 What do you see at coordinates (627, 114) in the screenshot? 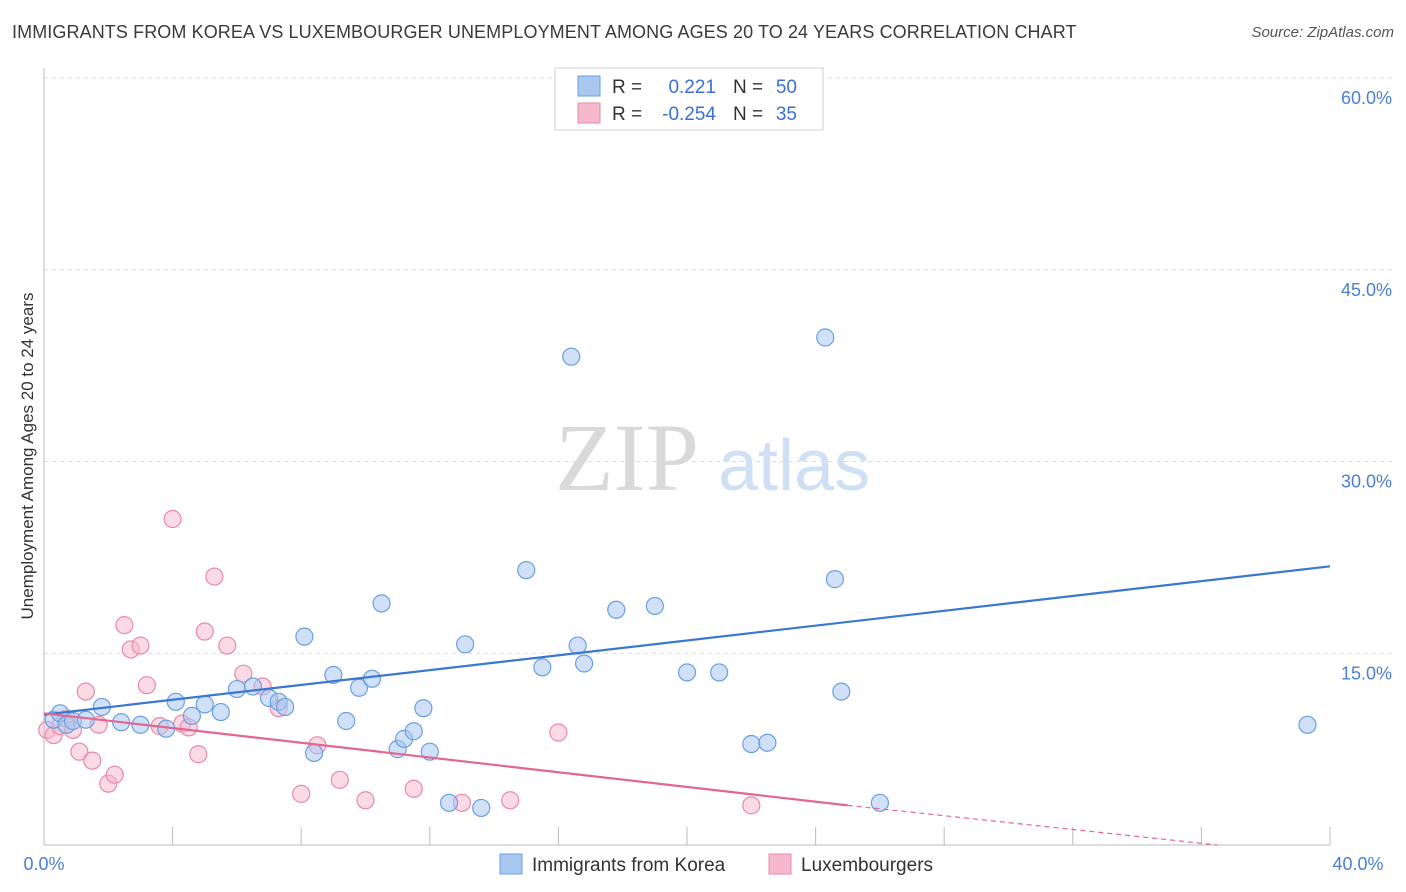
I see `legend-r-label-lux: R =` at bounding box center [627, 114].